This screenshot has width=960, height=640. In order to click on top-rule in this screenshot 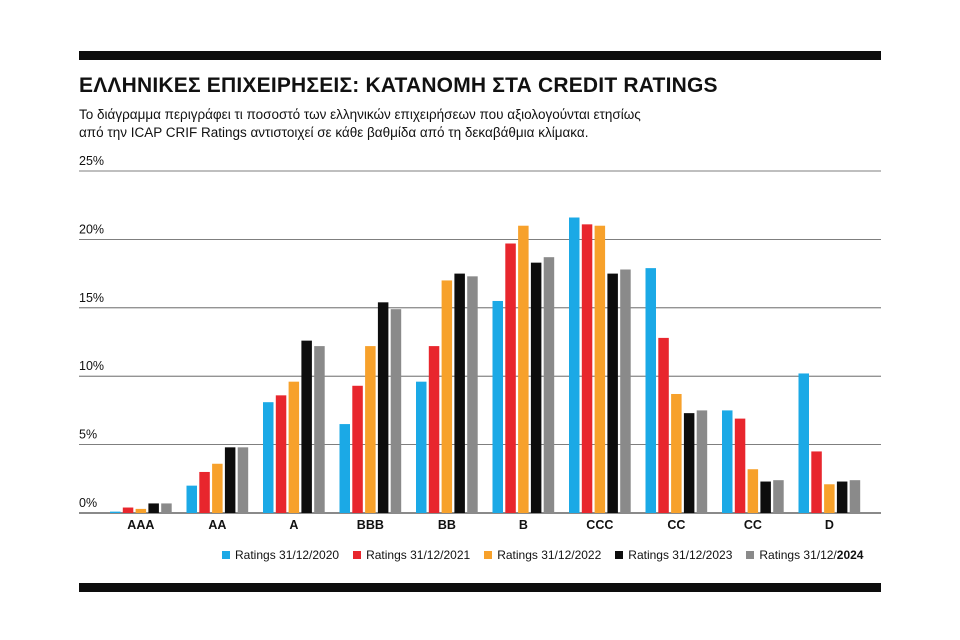, I will do `click(480, 55)`.